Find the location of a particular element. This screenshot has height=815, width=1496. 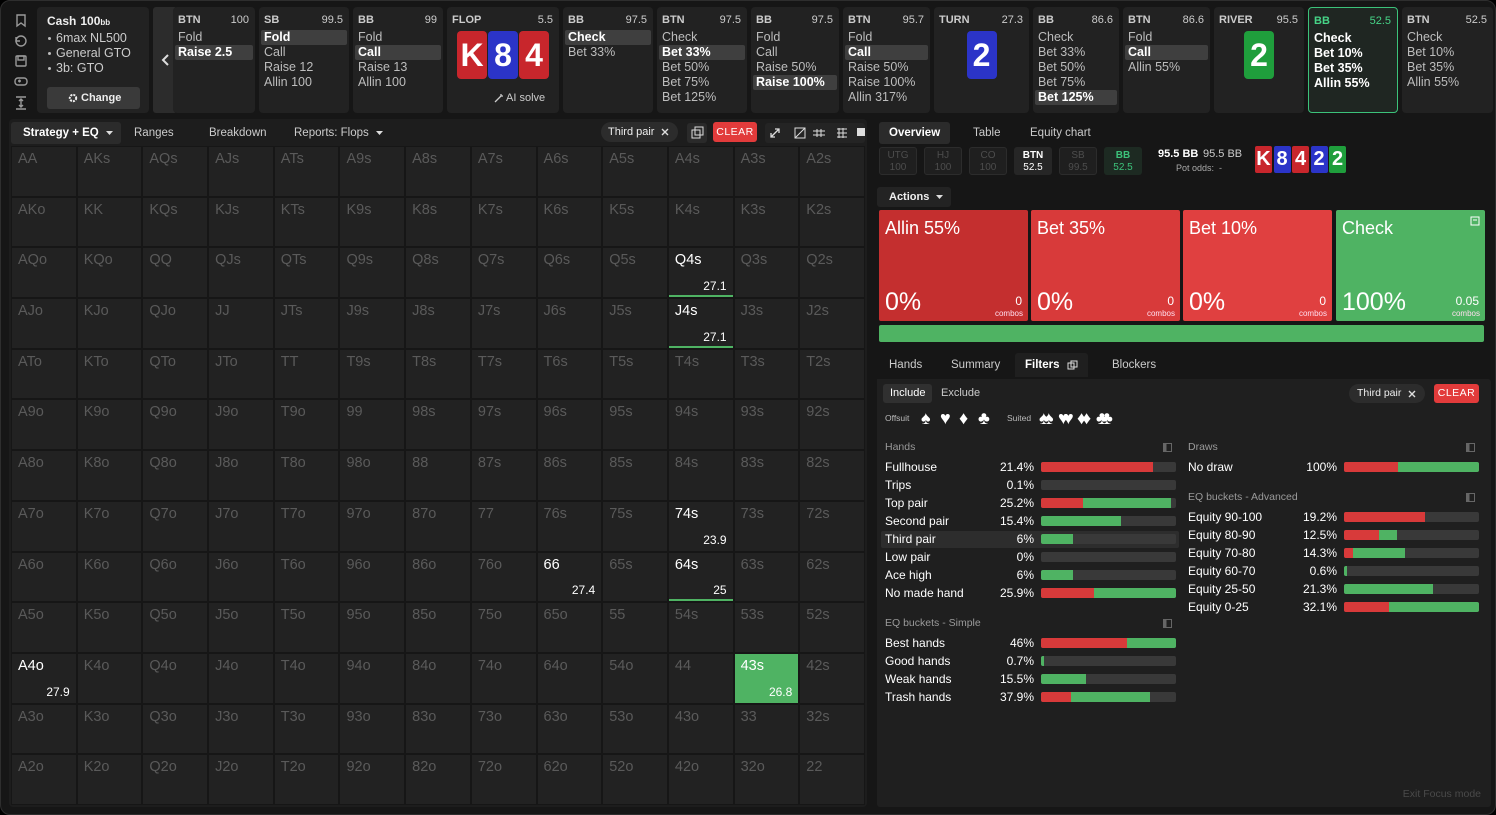

hand-cell: 96o is located at coordinates (372, 577).